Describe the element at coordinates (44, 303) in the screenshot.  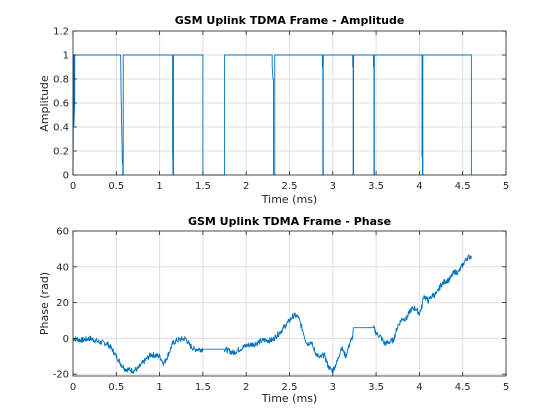
I see `phase-y-axis-label: Phase (rad)` at that location.